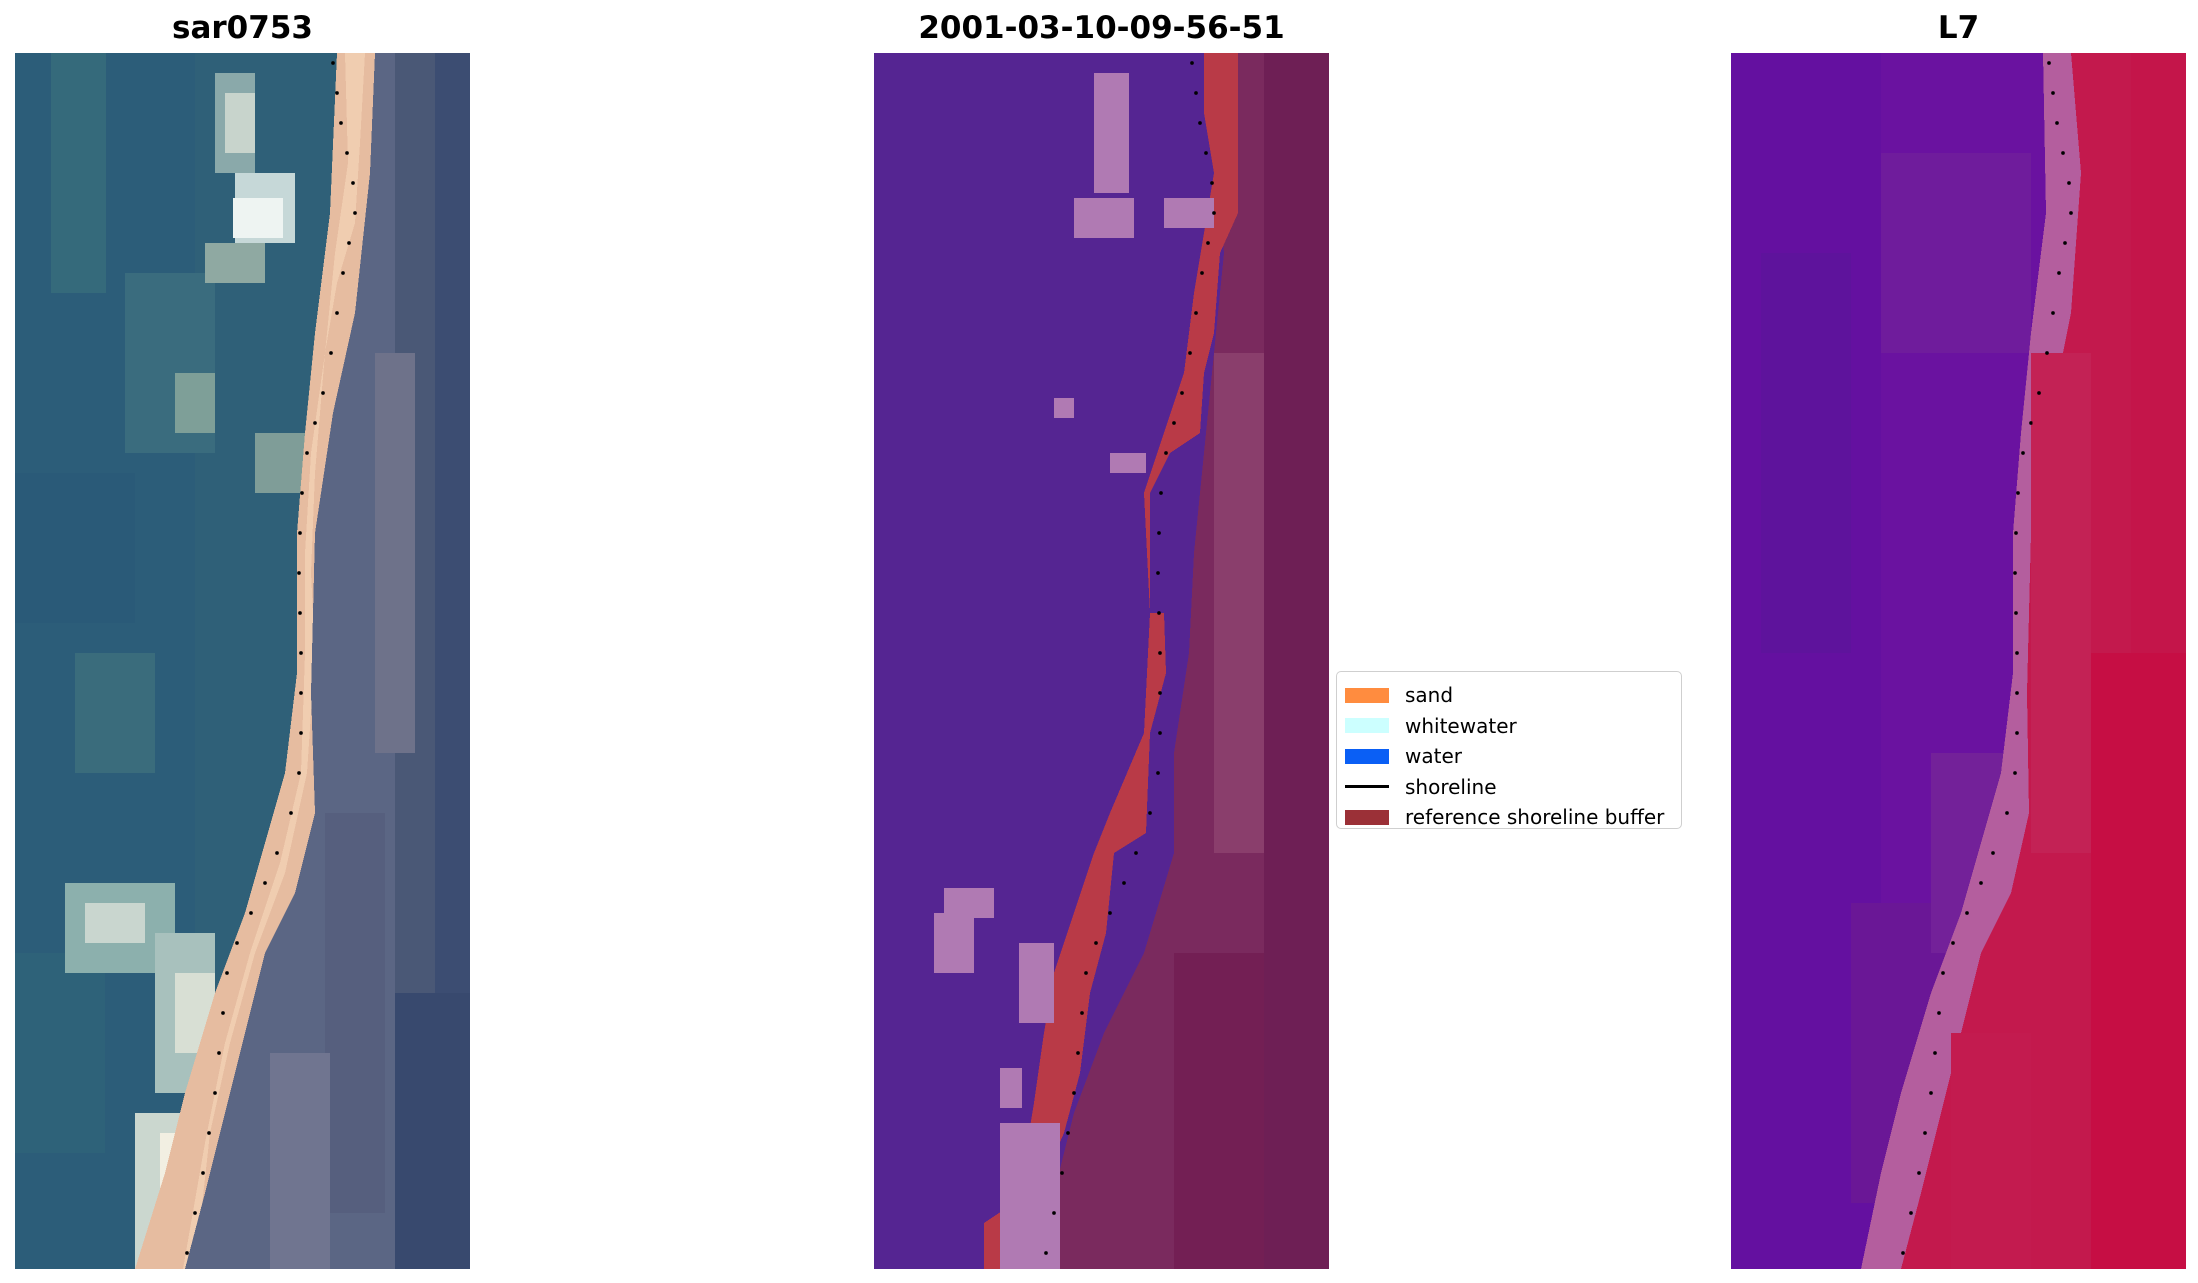  Describe the element at coordinates (1367, 817) in the screenshot. I see `reference-buffer-swatch` at that location.